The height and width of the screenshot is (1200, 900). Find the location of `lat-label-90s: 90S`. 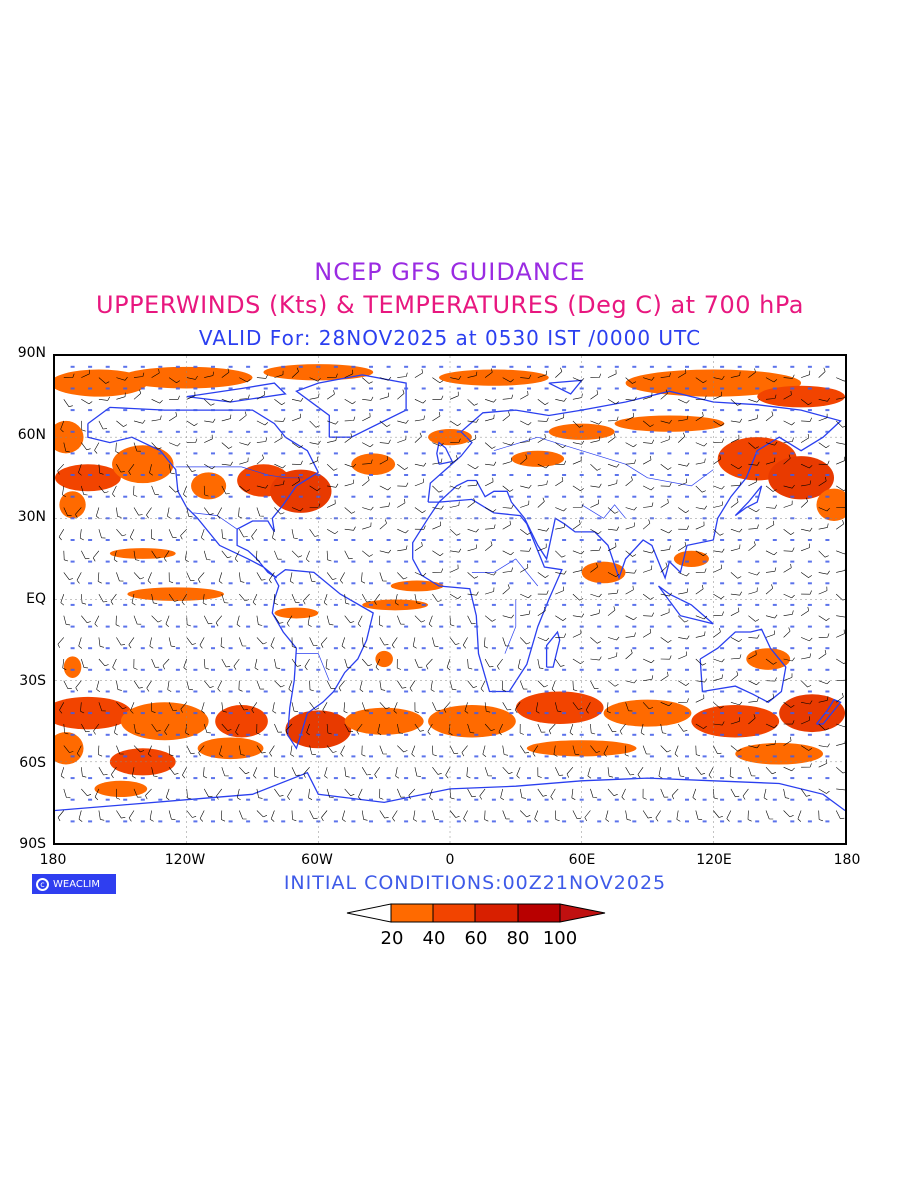

lat-label-90s: 90S is located at coordinates (32, 844).